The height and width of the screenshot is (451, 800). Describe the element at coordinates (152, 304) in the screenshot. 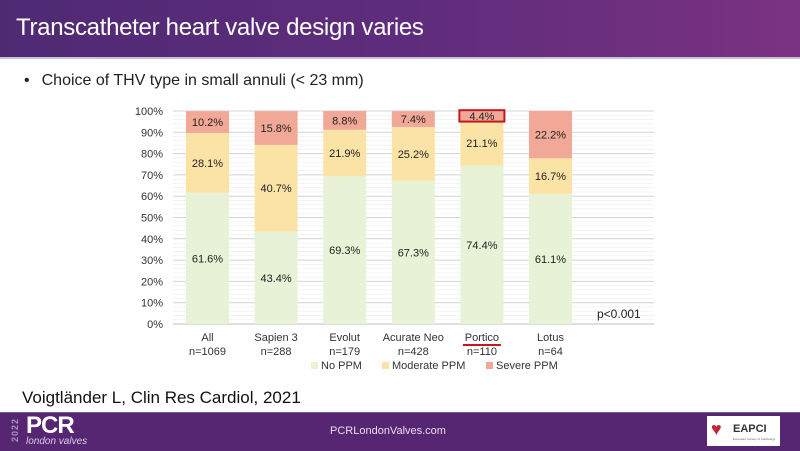

I see `y-tick-label: 10%` at that location.